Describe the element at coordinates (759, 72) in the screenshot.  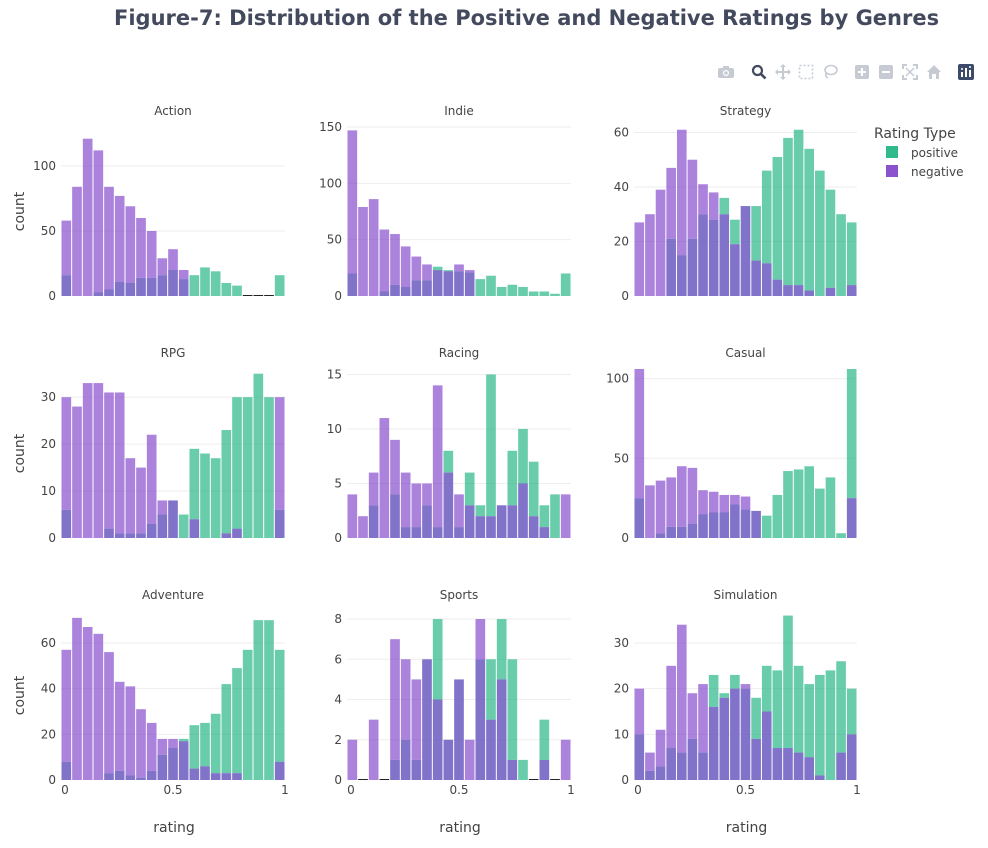
I see `zoom-icon` at that location.